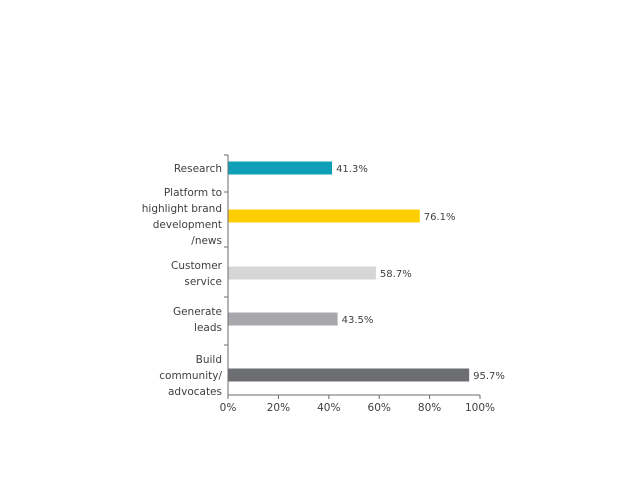 The image size is (638, 482). Describe the element at coordinates (182, 209) in the screenshot. I see `category-label-line: highlight brand` at that location.